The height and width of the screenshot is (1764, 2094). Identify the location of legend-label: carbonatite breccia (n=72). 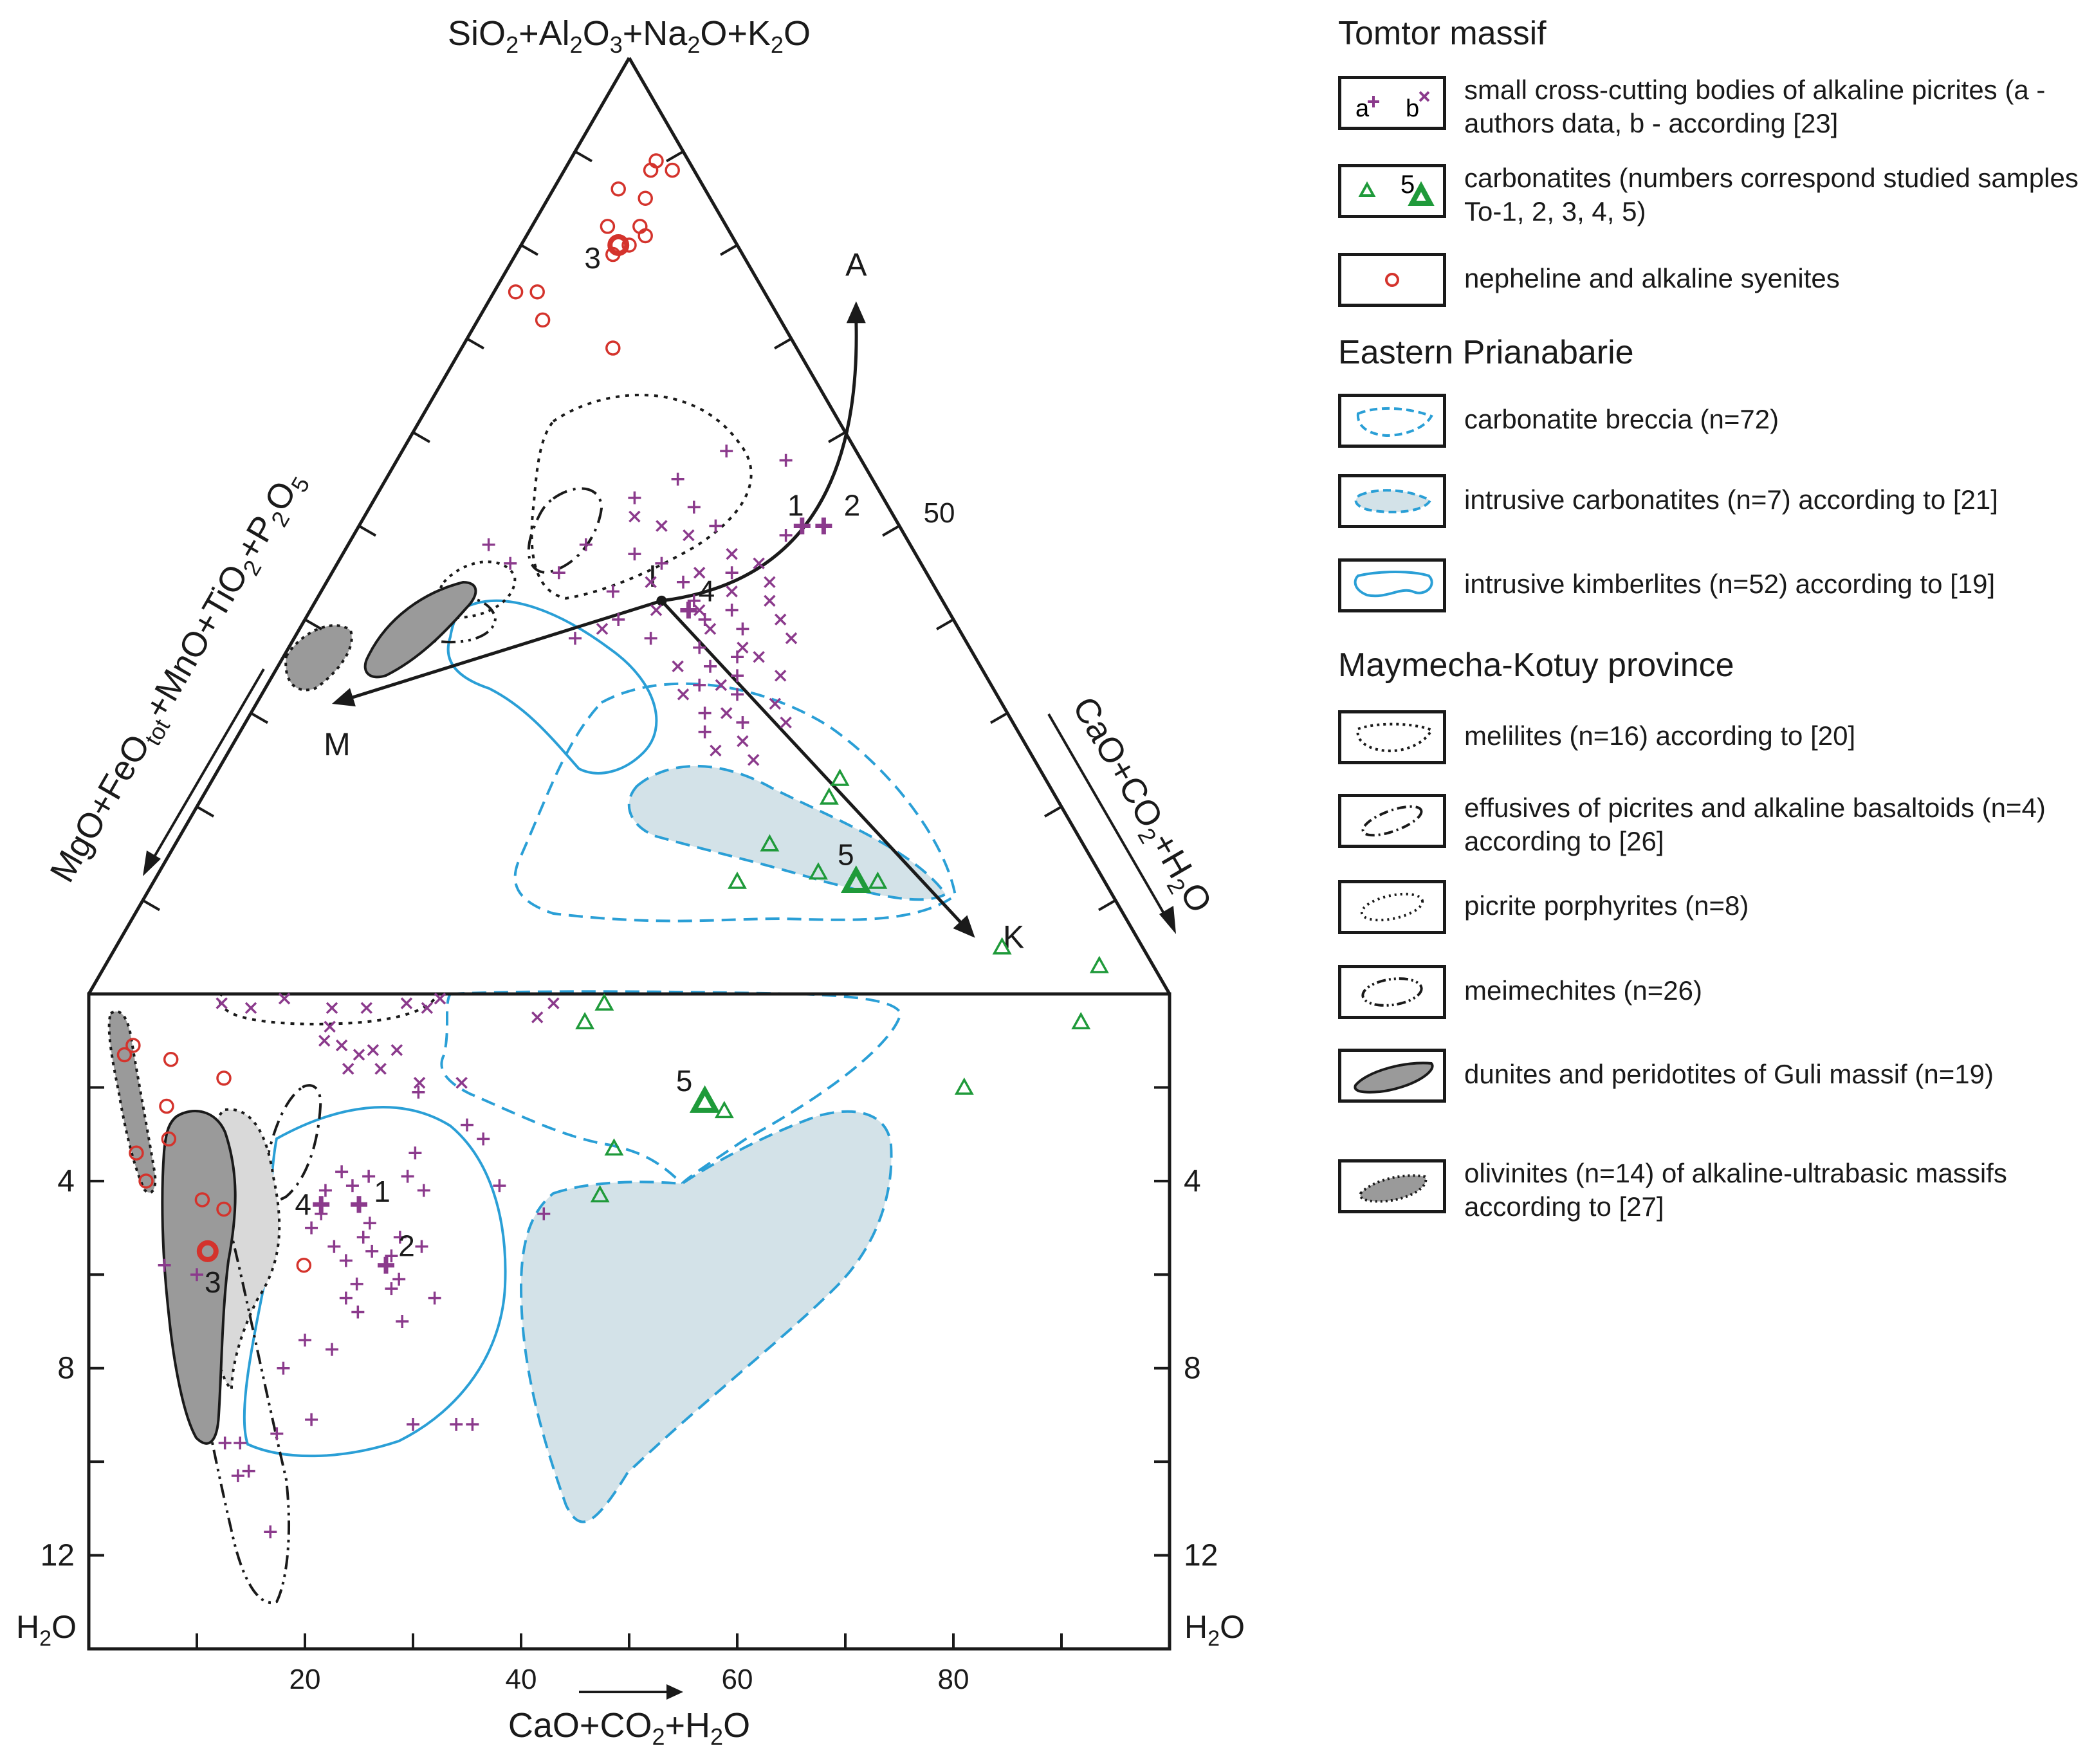
(1621, 419).